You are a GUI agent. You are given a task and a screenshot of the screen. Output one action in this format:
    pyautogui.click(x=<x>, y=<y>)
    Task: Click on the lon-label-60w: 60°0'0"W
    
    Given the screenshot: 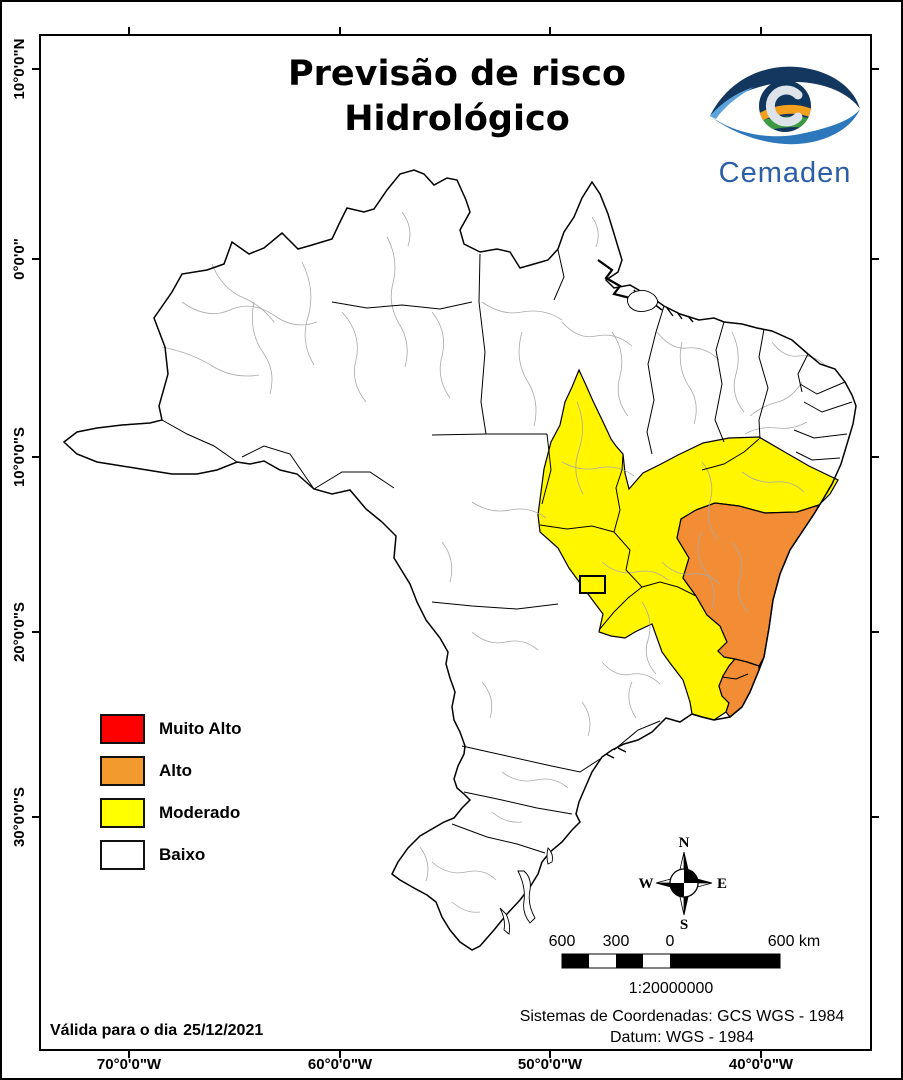 What is the action you would take?
    pyautogui.click(x=340, y=1064)
    